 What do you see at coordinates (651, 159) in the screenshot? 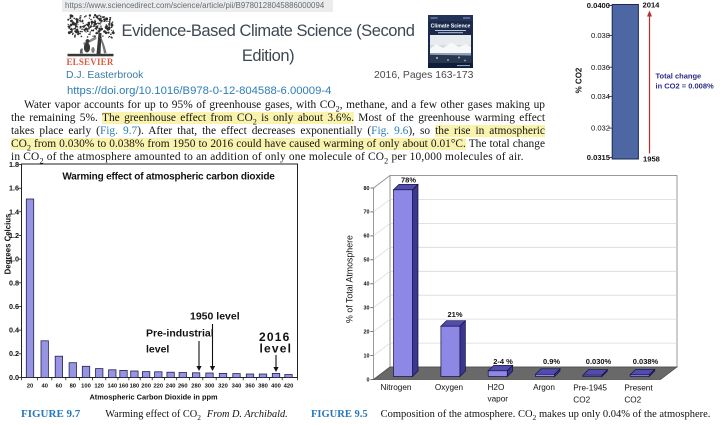
I see `svg-text: 1958` at bounding box center [651, 159].